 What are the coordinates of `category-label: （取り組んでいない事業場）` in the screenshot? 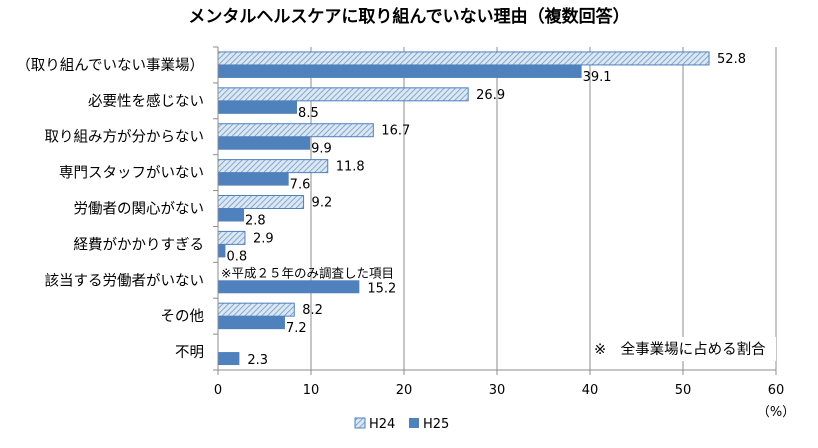 It's located at (110, 65).